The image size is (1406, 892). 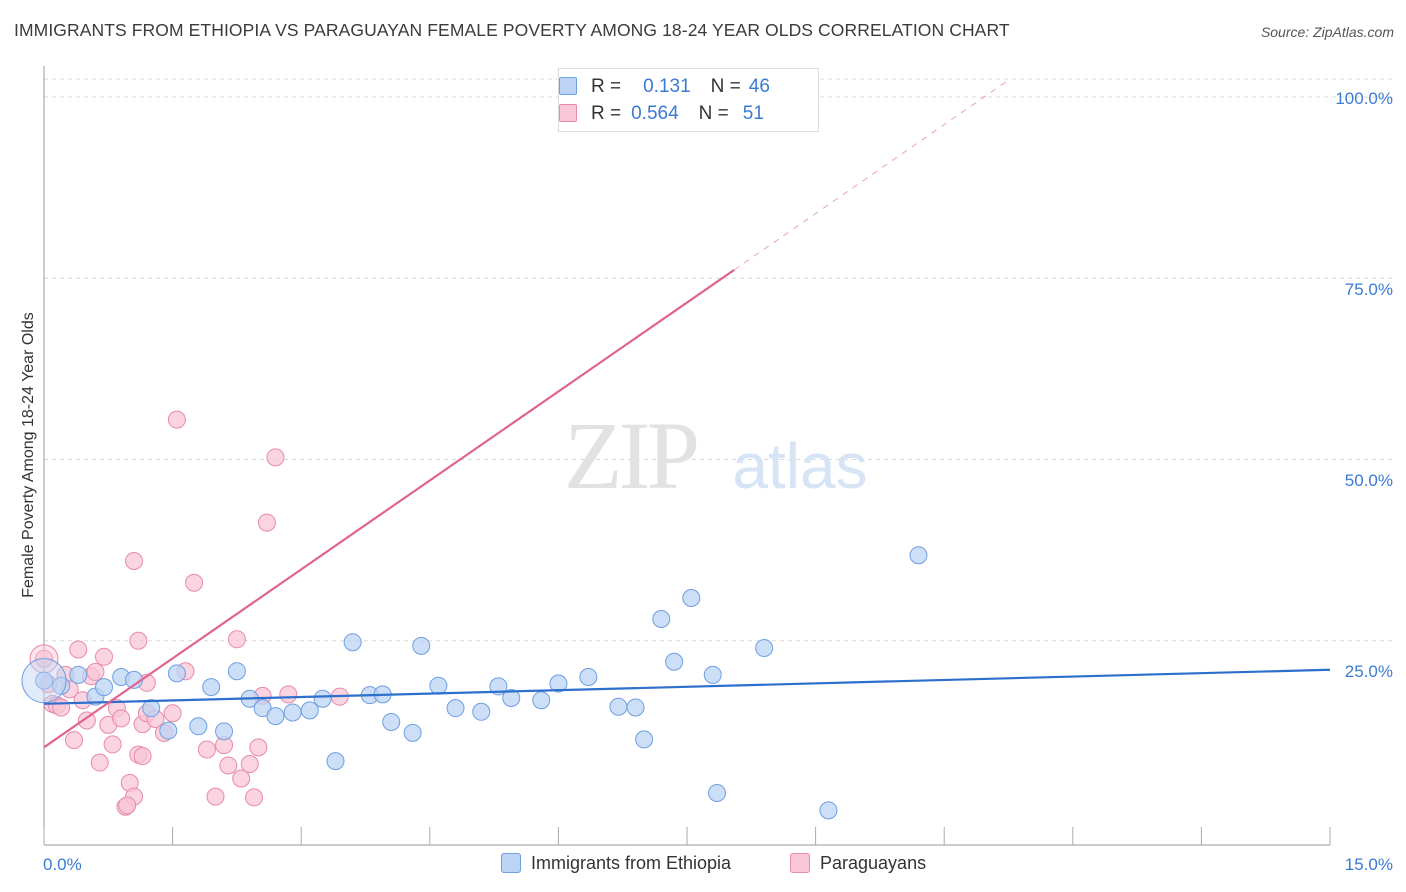 What do you see at coordinates (1369, 289) in the screenshot?
I see `y-tick-label-75: 75.0%` at bounding box center [1369, 289].